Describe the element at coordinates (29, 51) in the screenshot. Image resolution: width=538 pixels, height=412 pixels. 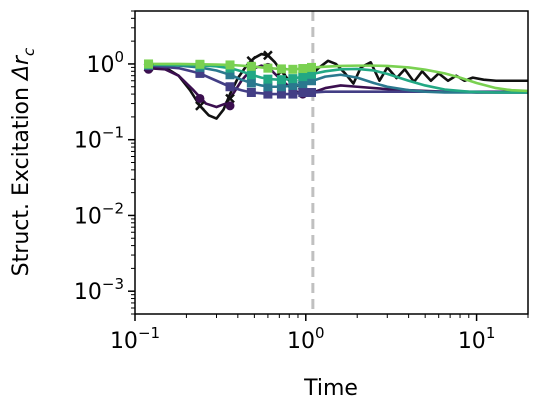
I see `y-axis-label-subscript: c` at that location.